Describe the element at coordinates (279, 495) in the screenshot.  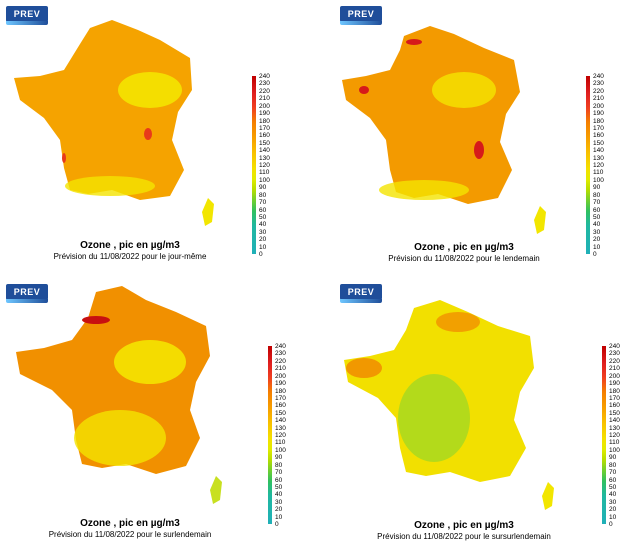
I see `legend-tick-label: 40` at that location.